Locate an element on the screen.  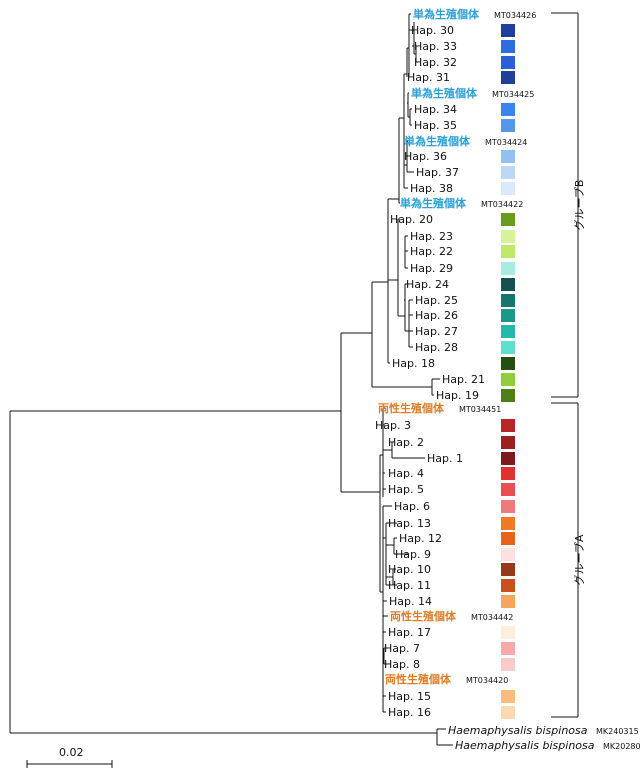
haplotype-label: Hap. 36 is located at coordinates (425, 156).